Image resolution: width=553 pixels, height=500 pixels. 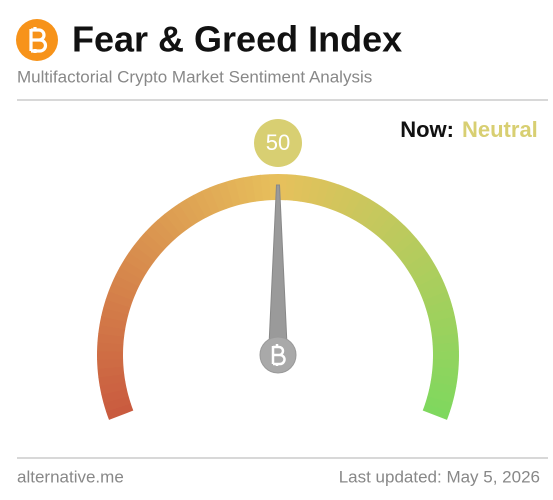 I want to click on value-label: 50, so click(x=278, y=142).